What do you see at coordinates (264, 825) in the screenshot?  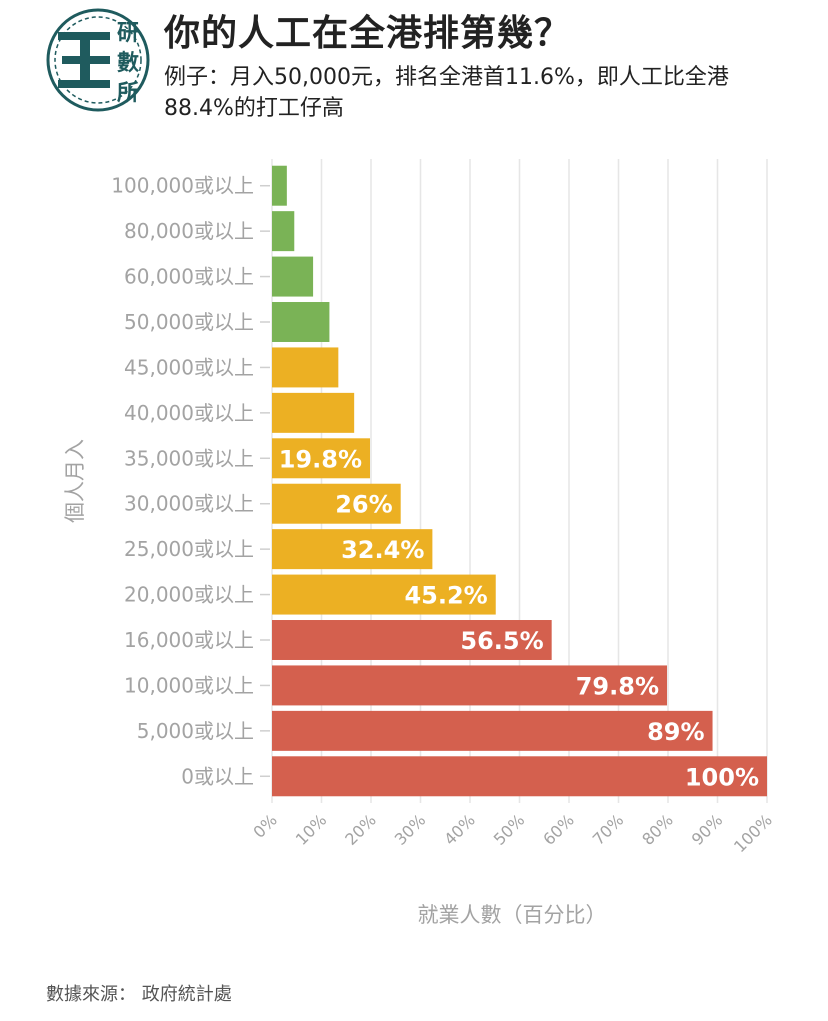 I see `x-tick-label: 0%` at bounding box center [264, 825].